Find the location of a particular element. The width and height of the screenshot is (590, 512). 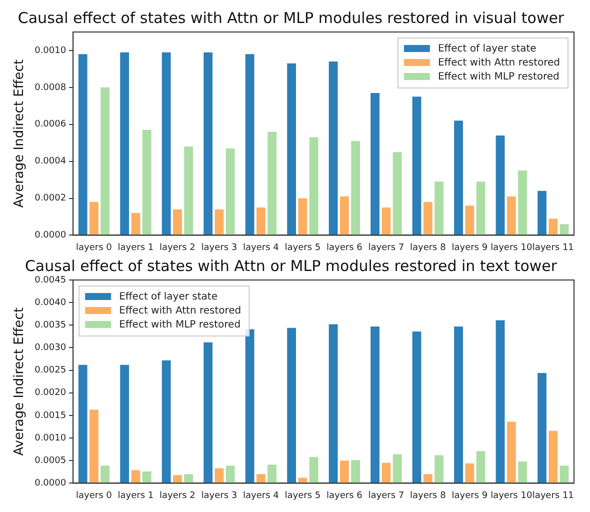

y-tick-label: 0.0008 is located at coordinates (50, 87).